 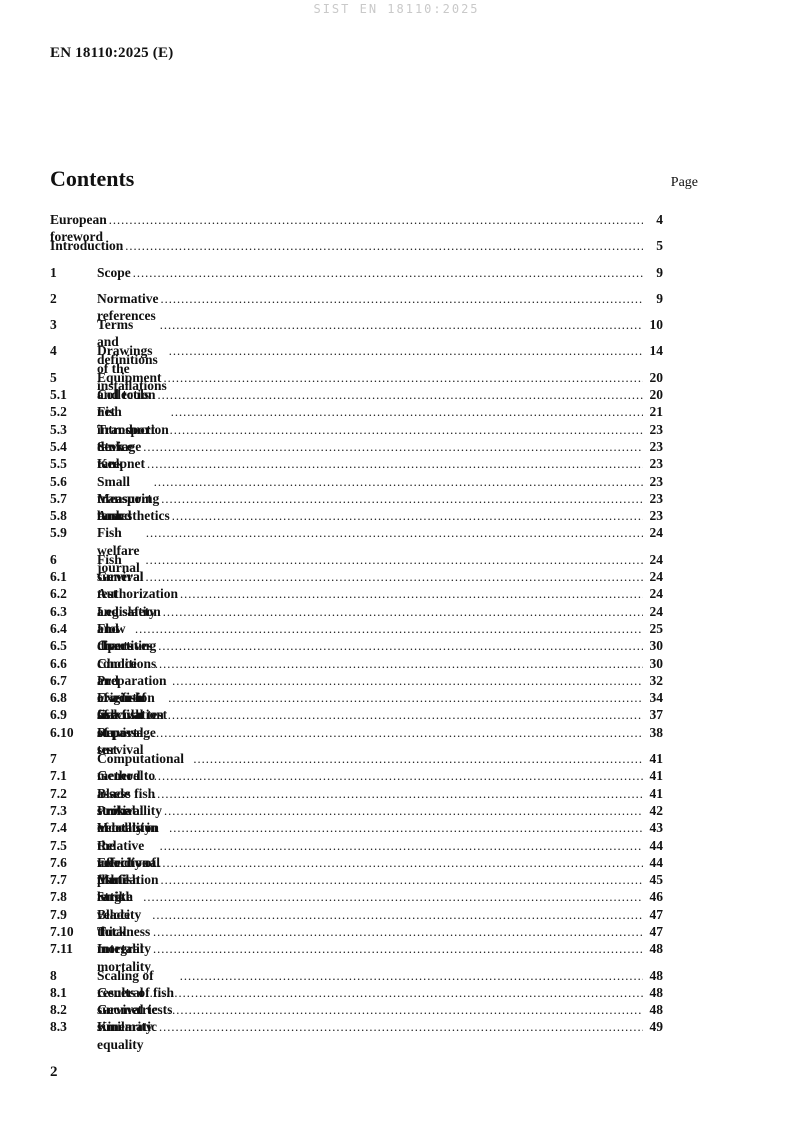 What do you see at coordinates (128, 507) in the screenshot?
I see `toc-entry-label: Measuring board` at bounding box center [128, 507].